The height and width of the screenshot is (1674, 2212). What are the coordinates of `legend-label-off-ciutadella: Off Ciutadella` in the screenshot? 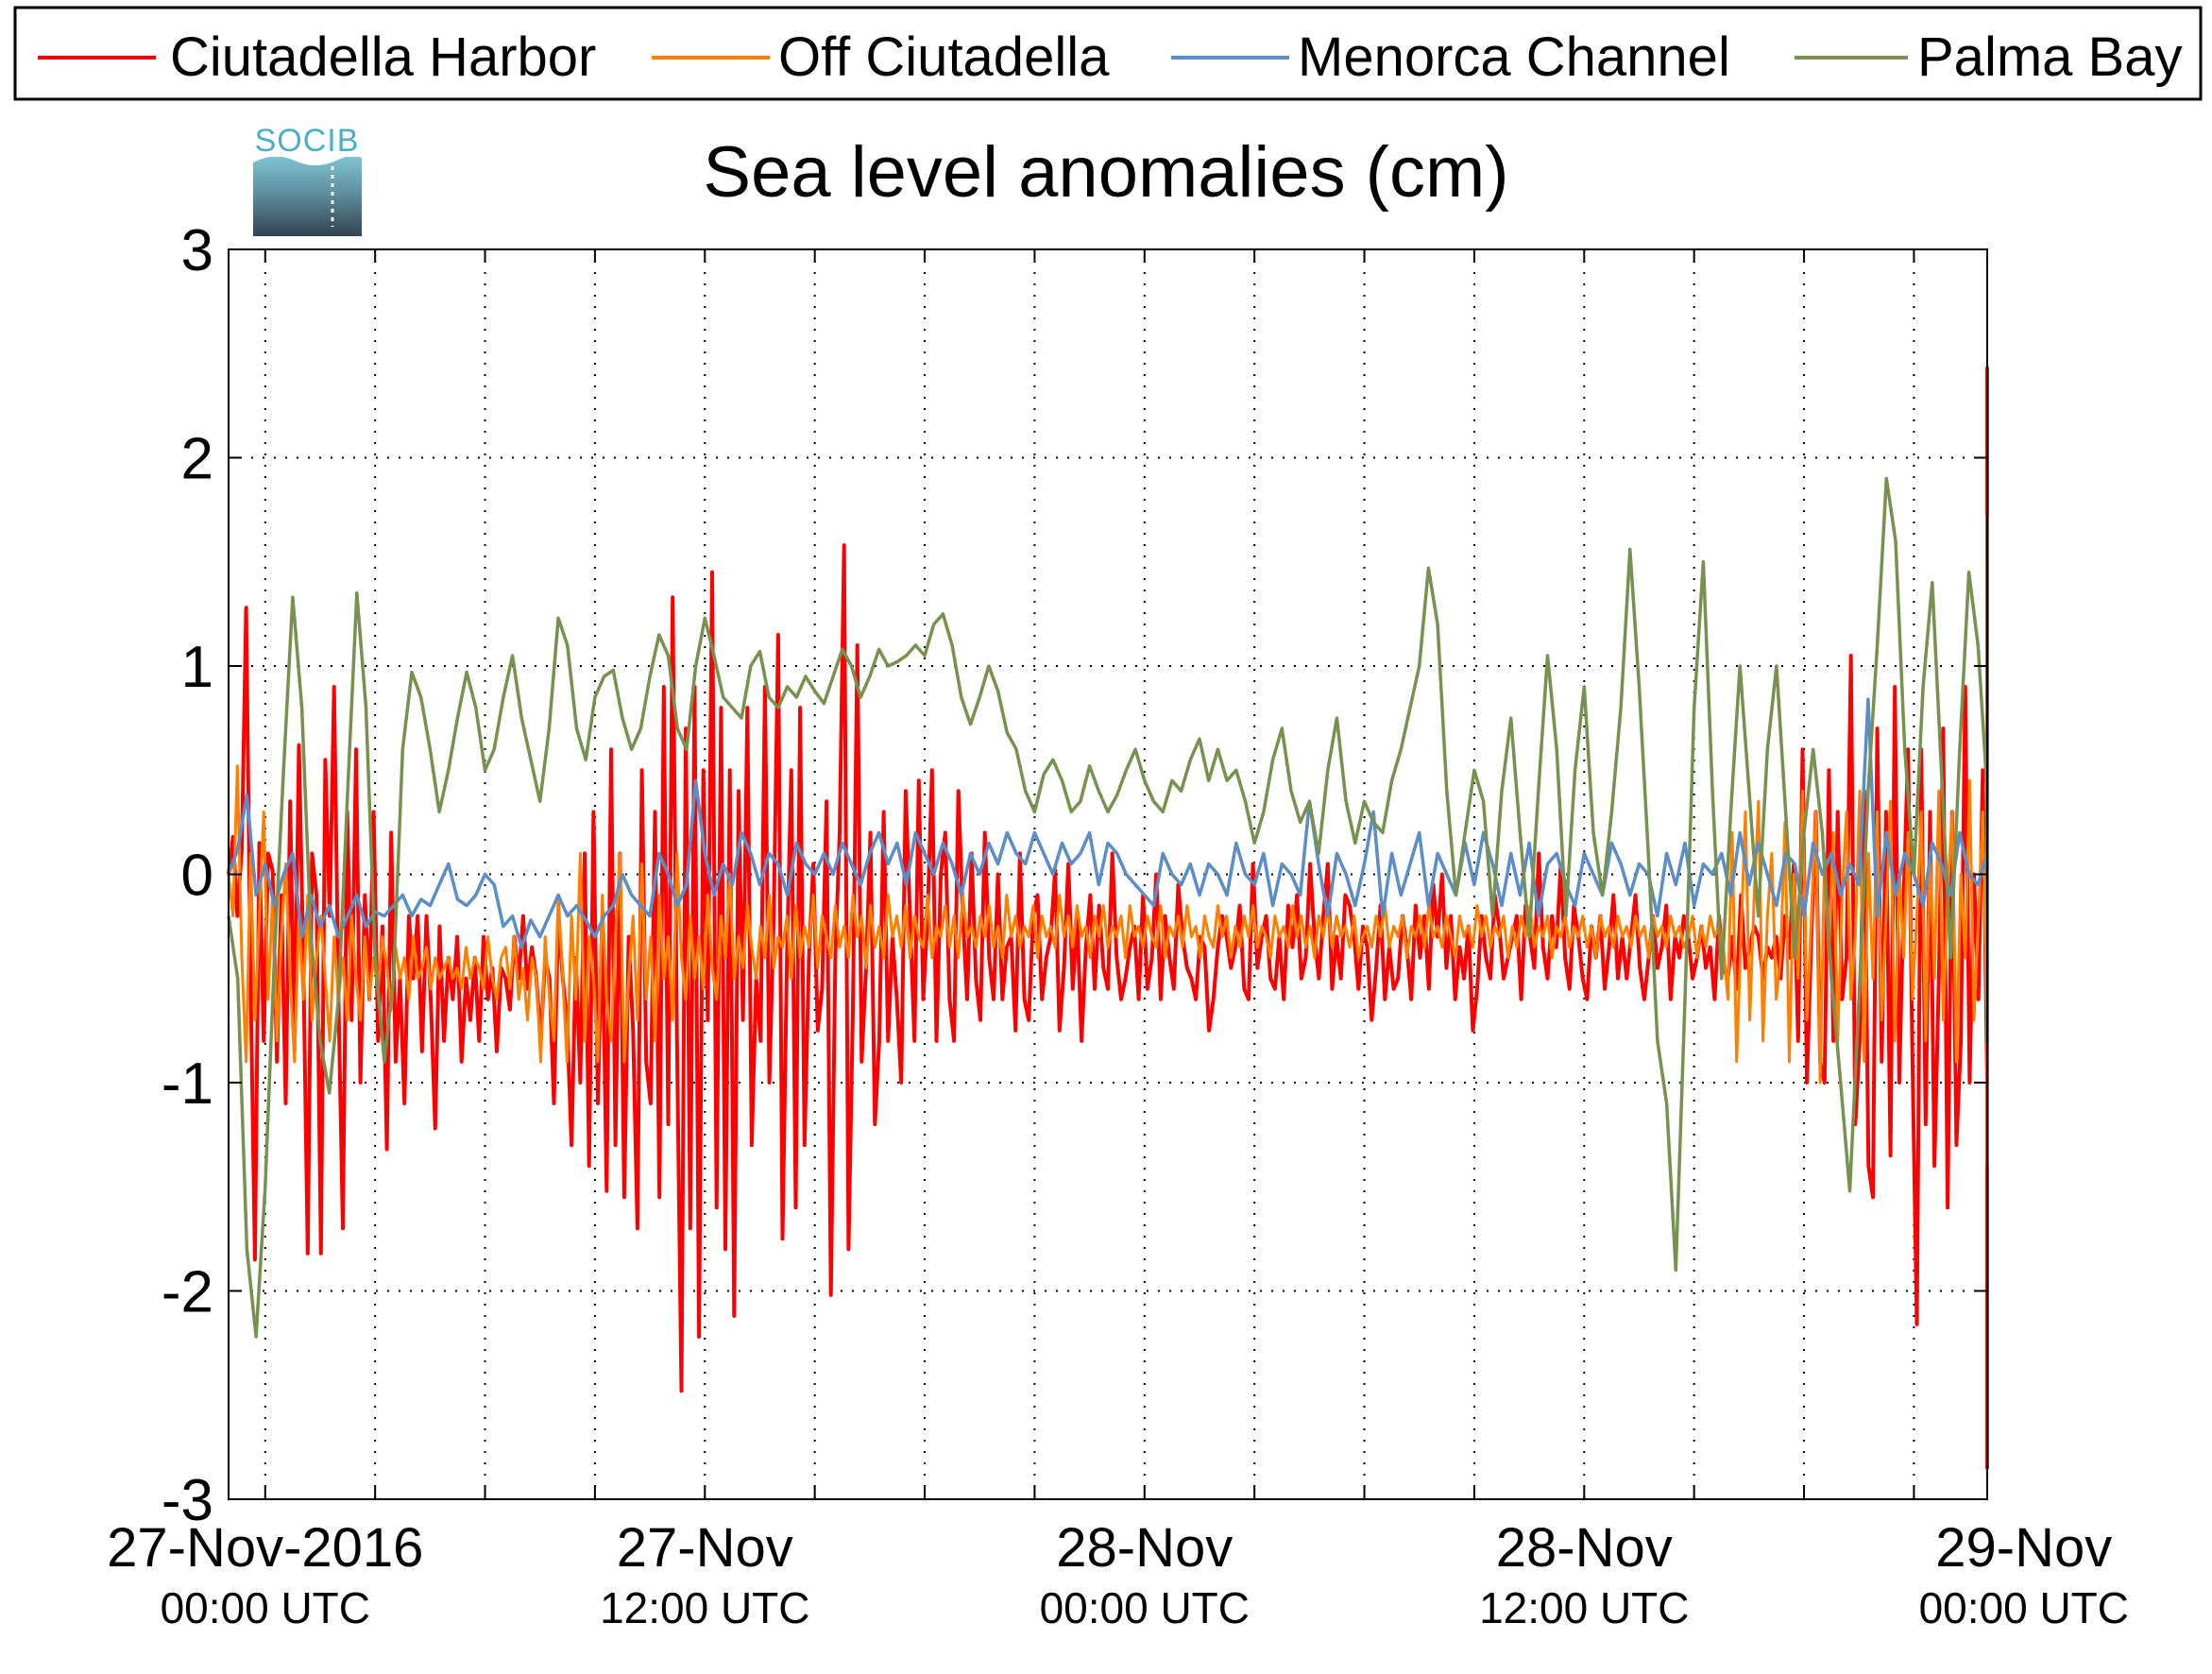 It's located at (944, 57).